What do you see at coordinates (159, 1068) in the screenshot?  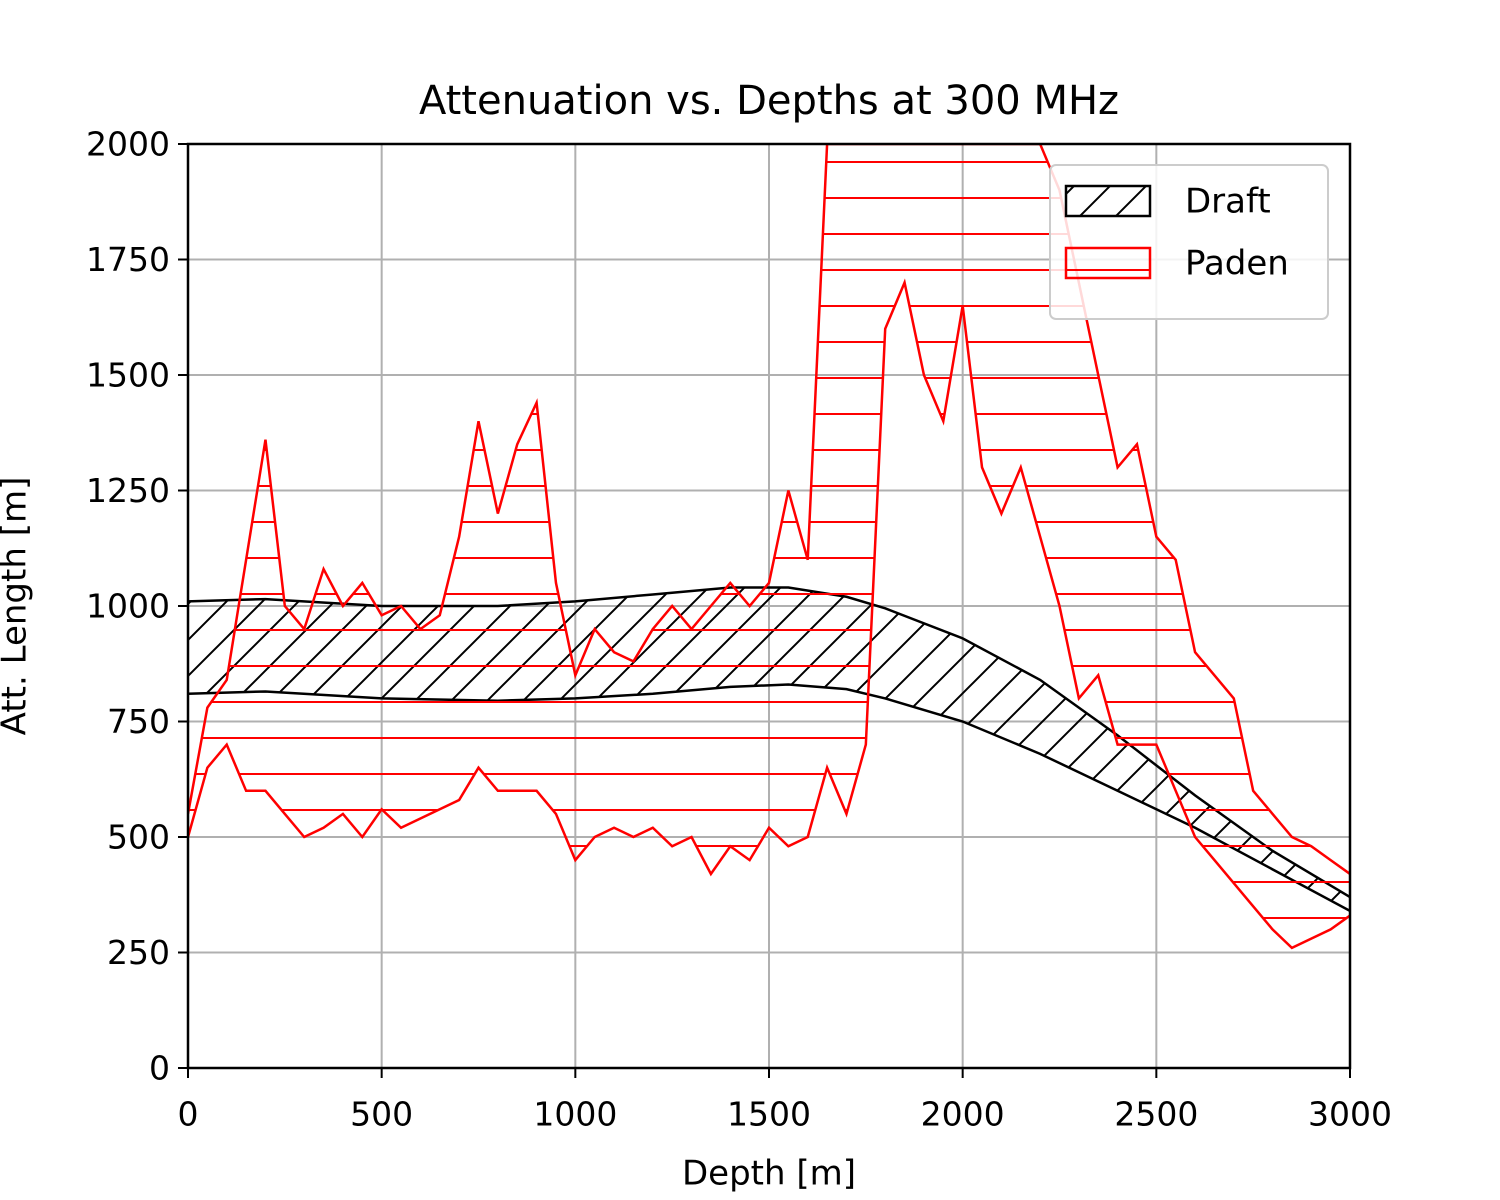 I see `y-tick-label: 0` at bounding box center [159, 1068].